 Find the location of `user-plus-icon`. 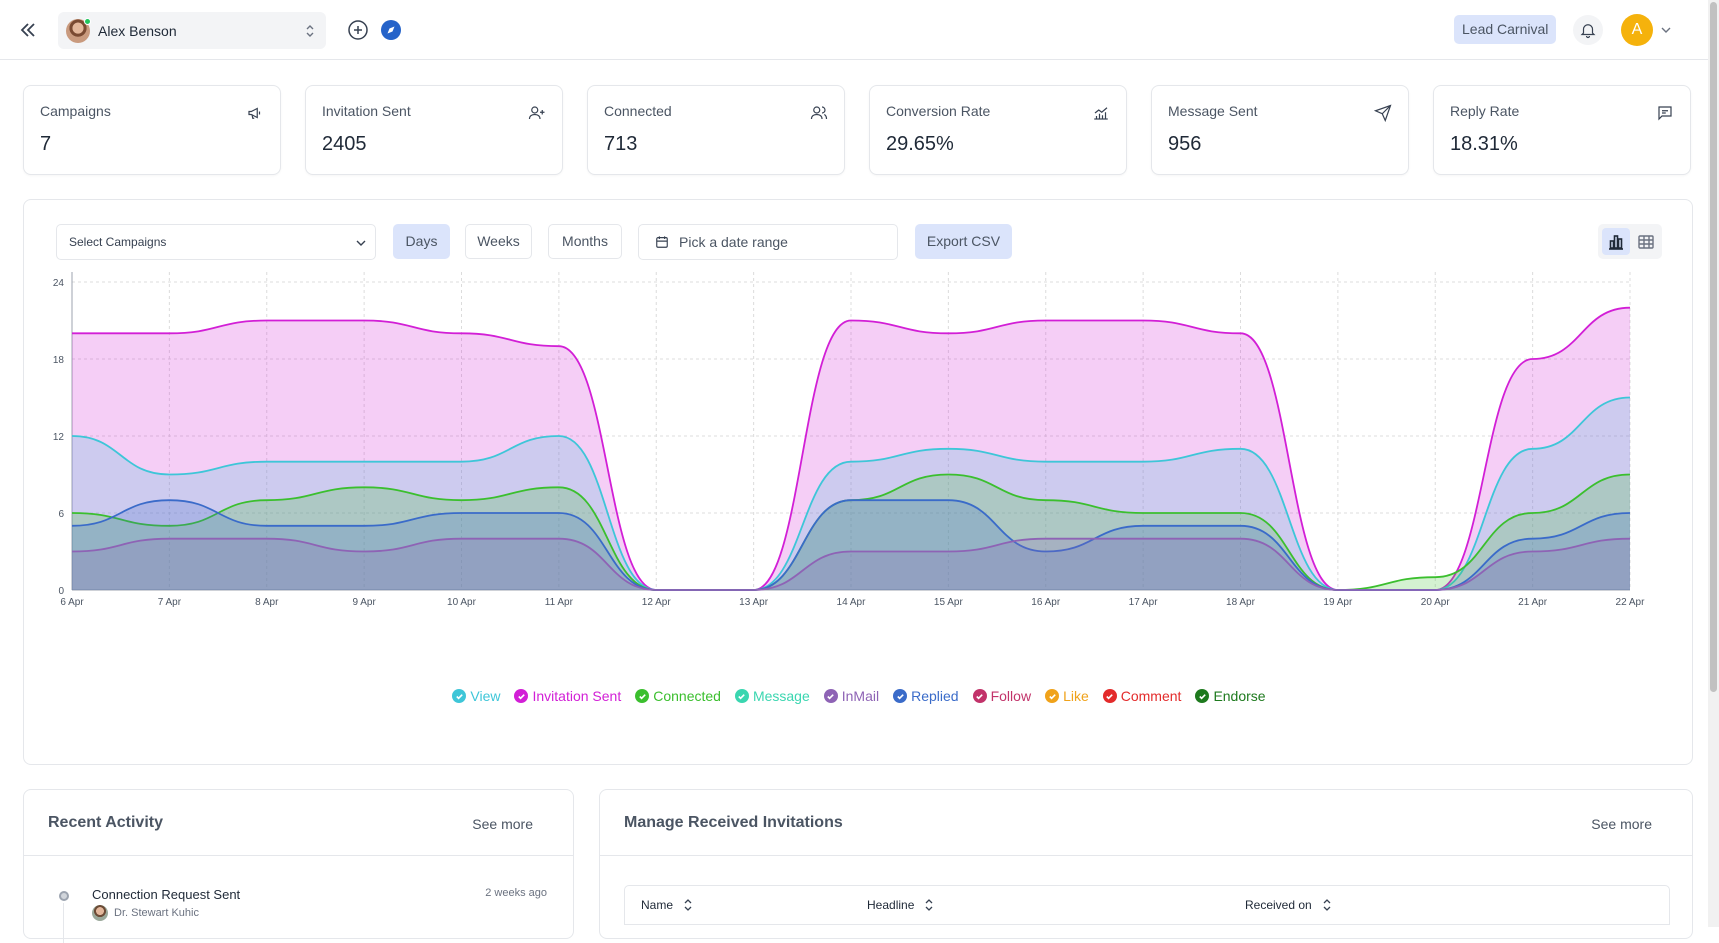

user-plus-icon is located at coordinates (536, 113).